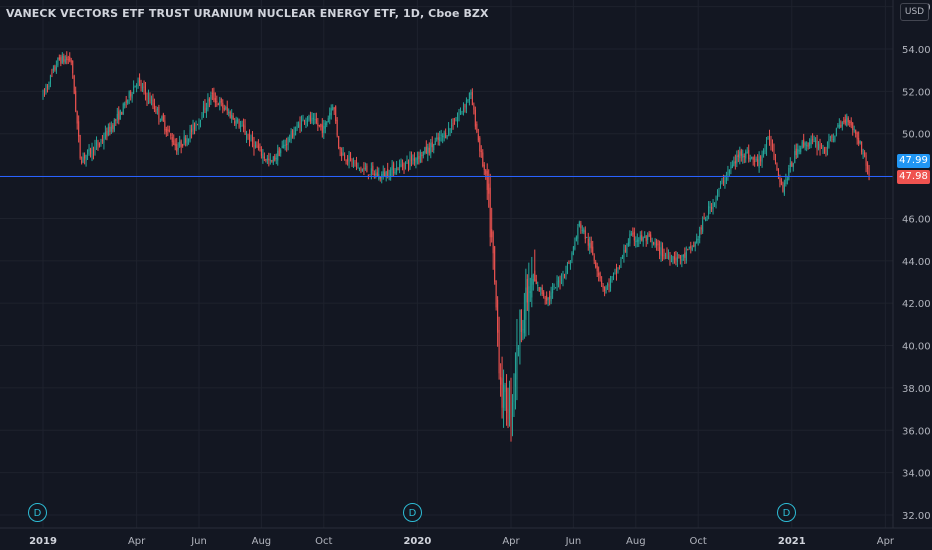  Describe the element at coordinates (913, 161) in the screenshot. I see `prev-price-label: 47.99` at that location.